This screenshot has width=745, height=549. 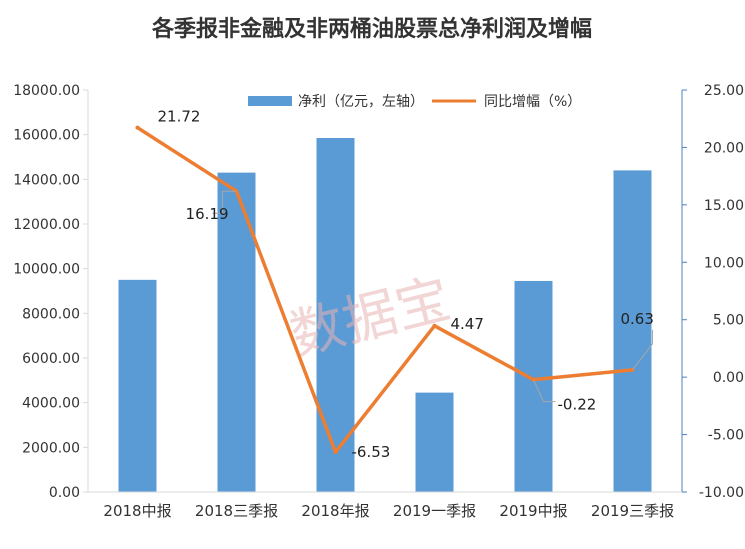 I want to click on category-label: 2018年报, so click(x=335, y=511).